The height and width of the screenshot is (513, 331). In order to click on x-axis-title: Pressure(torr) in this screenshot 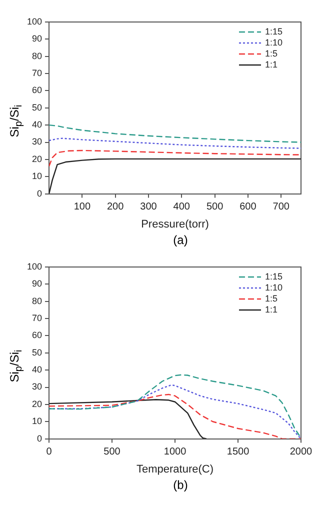, I will do `click(175, 224)`.